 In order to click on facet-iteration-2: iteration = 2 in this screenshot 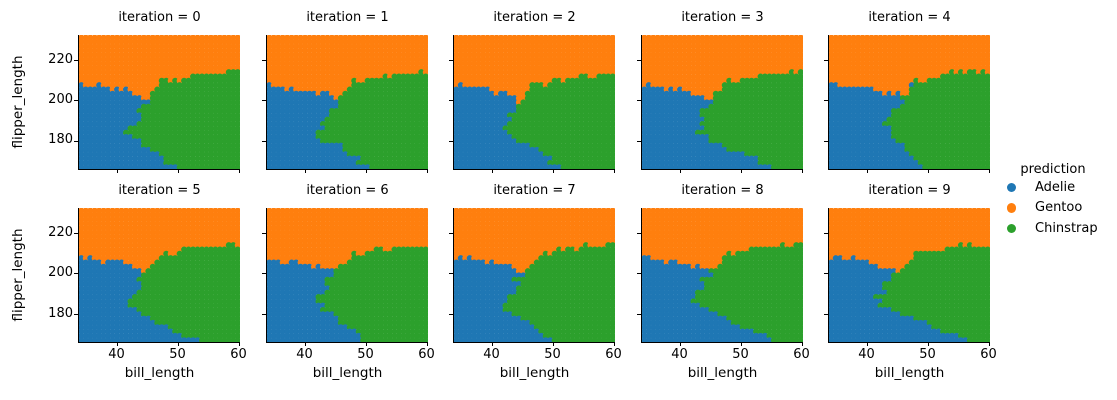, I will do `click(532, 91)`.